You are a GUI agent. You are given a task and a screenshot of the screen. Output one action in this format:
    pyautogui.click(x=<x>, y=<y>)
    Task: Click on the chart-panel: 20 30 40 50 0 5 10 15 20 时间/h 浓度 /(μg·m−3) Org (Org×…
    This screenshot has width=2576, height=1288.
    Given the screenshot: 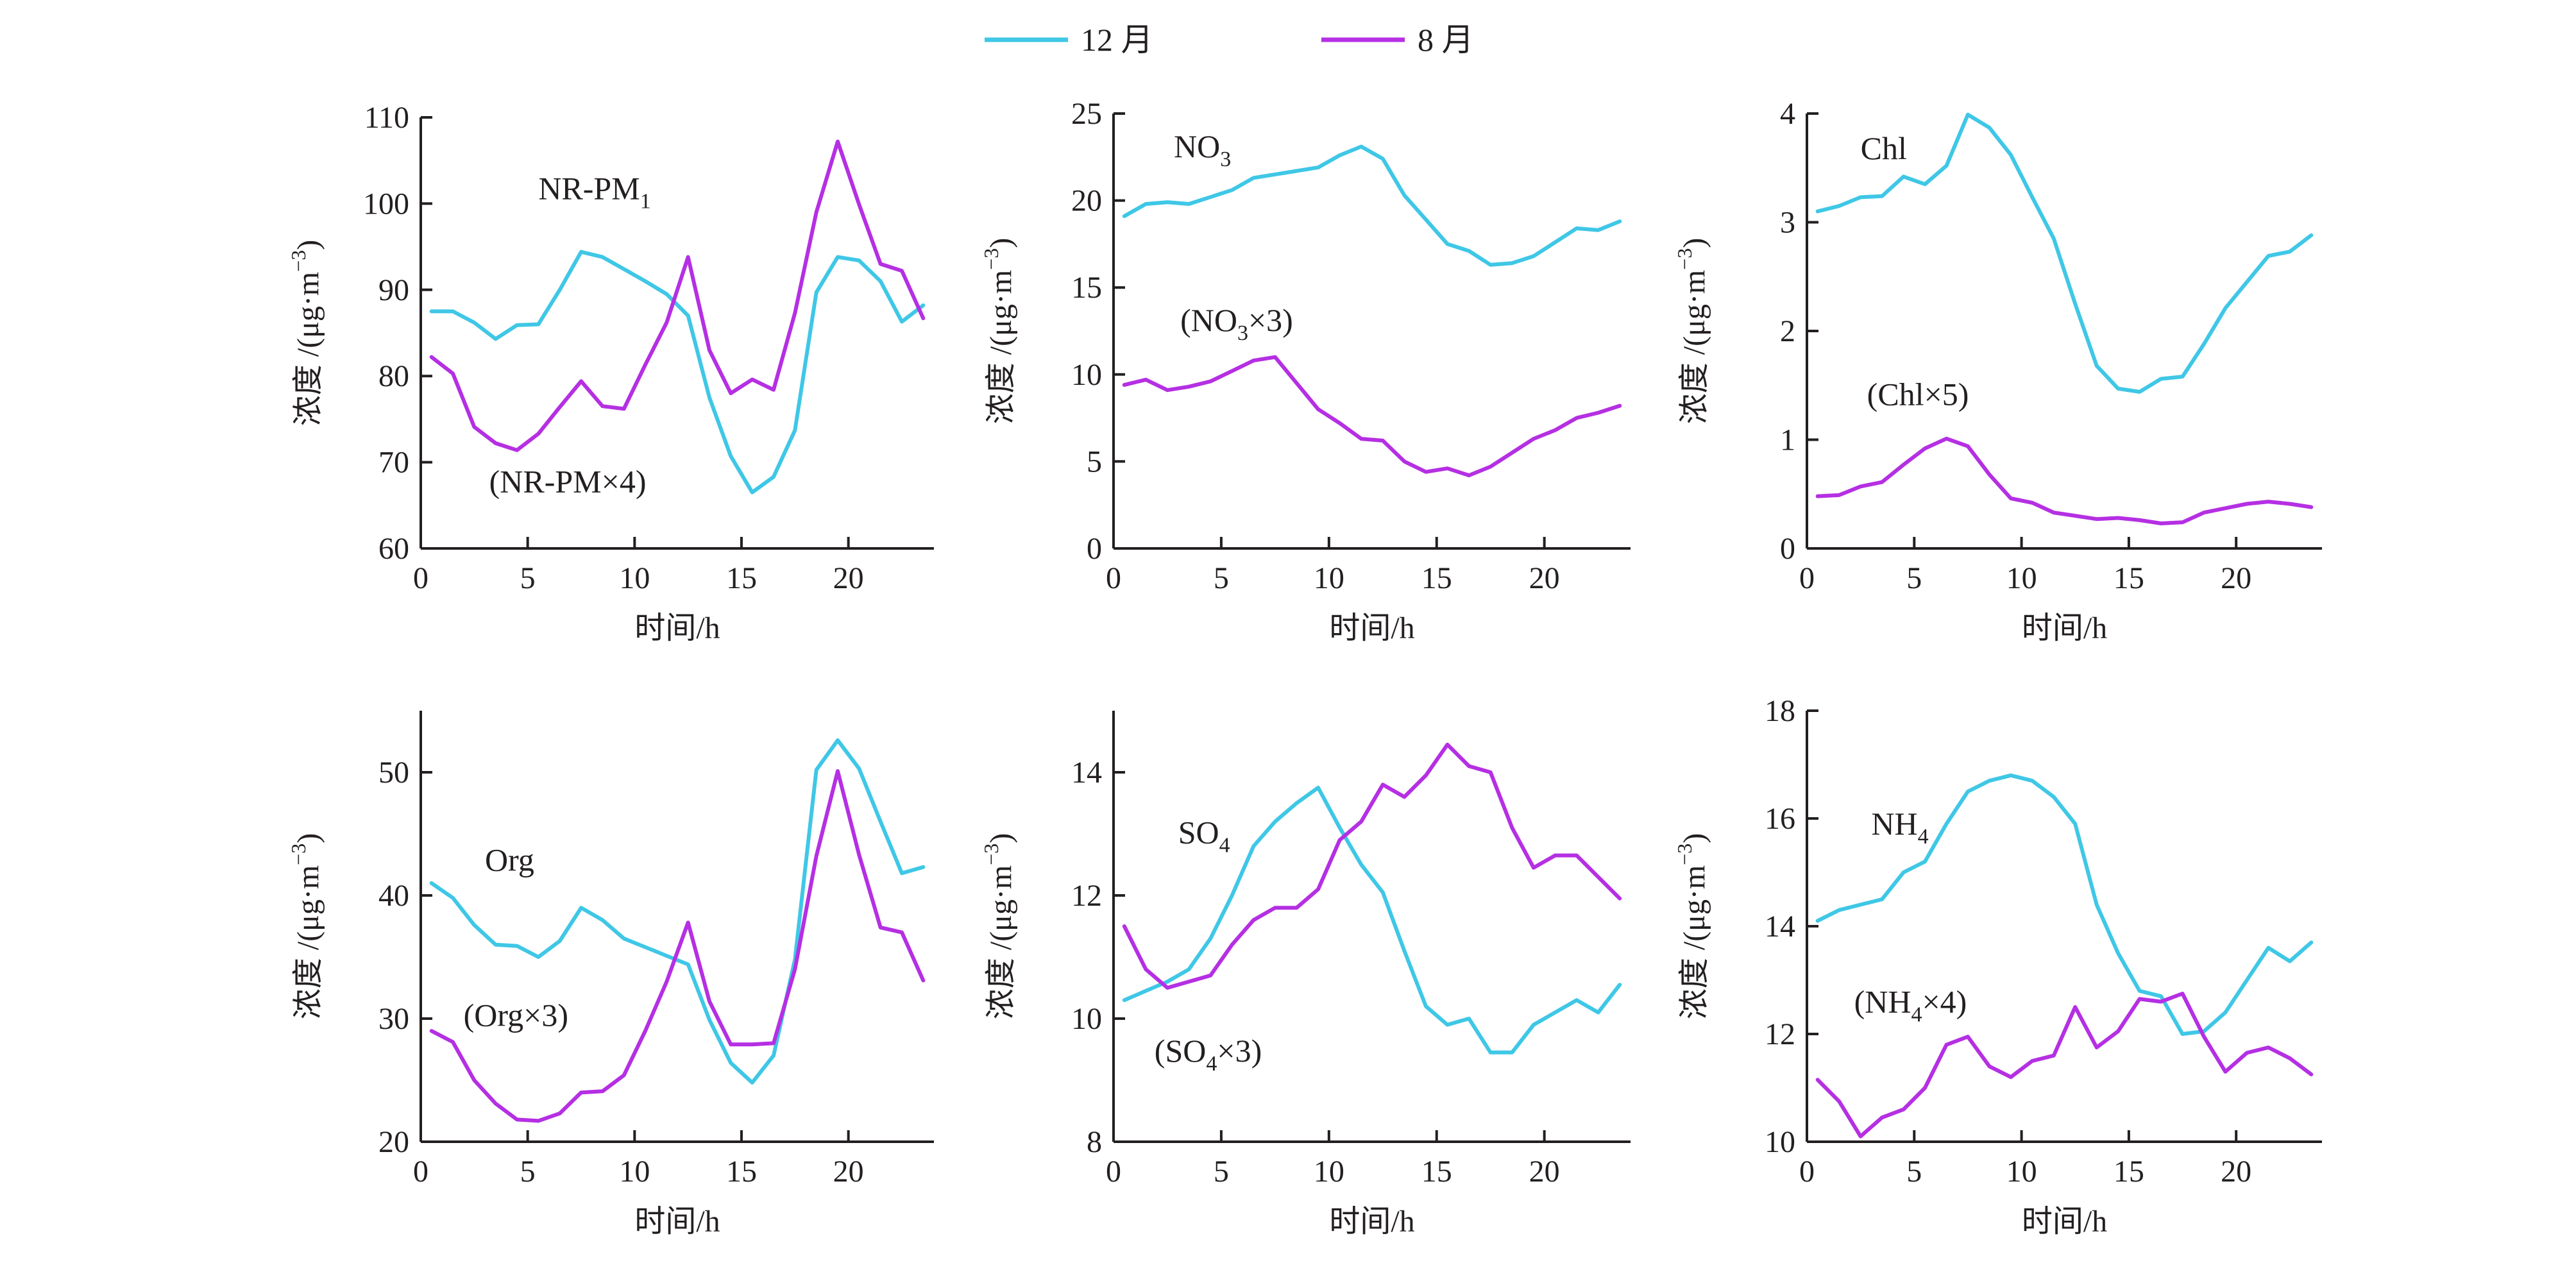 What is the action you would take?
    pyautogui.click(x=610, y=975)
    